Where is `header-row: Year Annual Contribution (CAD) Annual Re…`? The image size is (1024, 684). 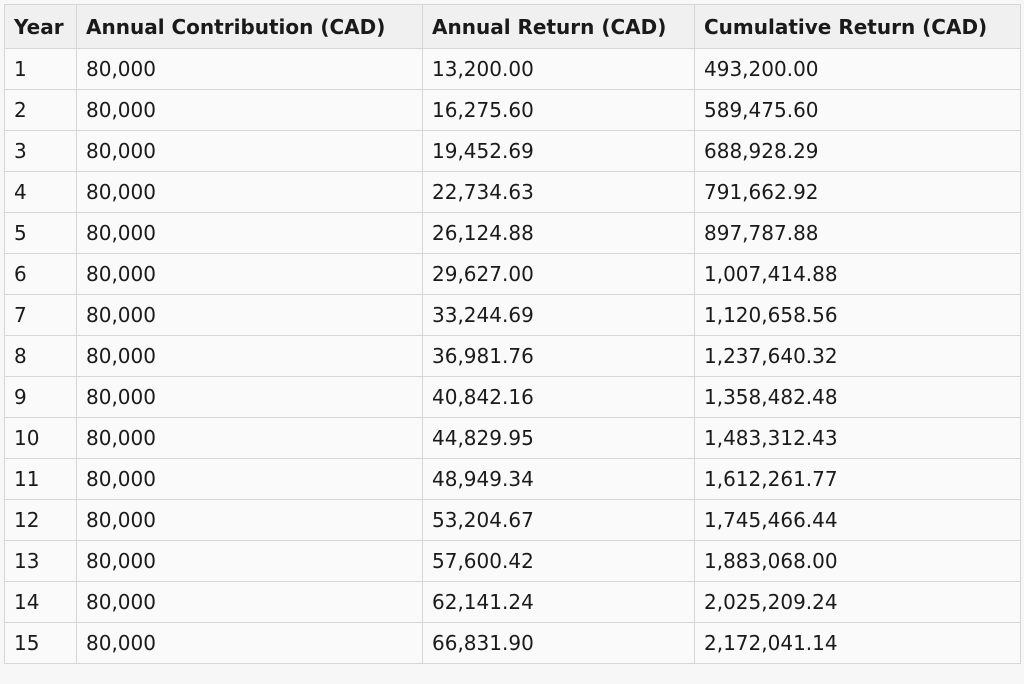 header-row: Year Annual Contribution (CAD) Annual Re… is located at coordinates (512, 26).